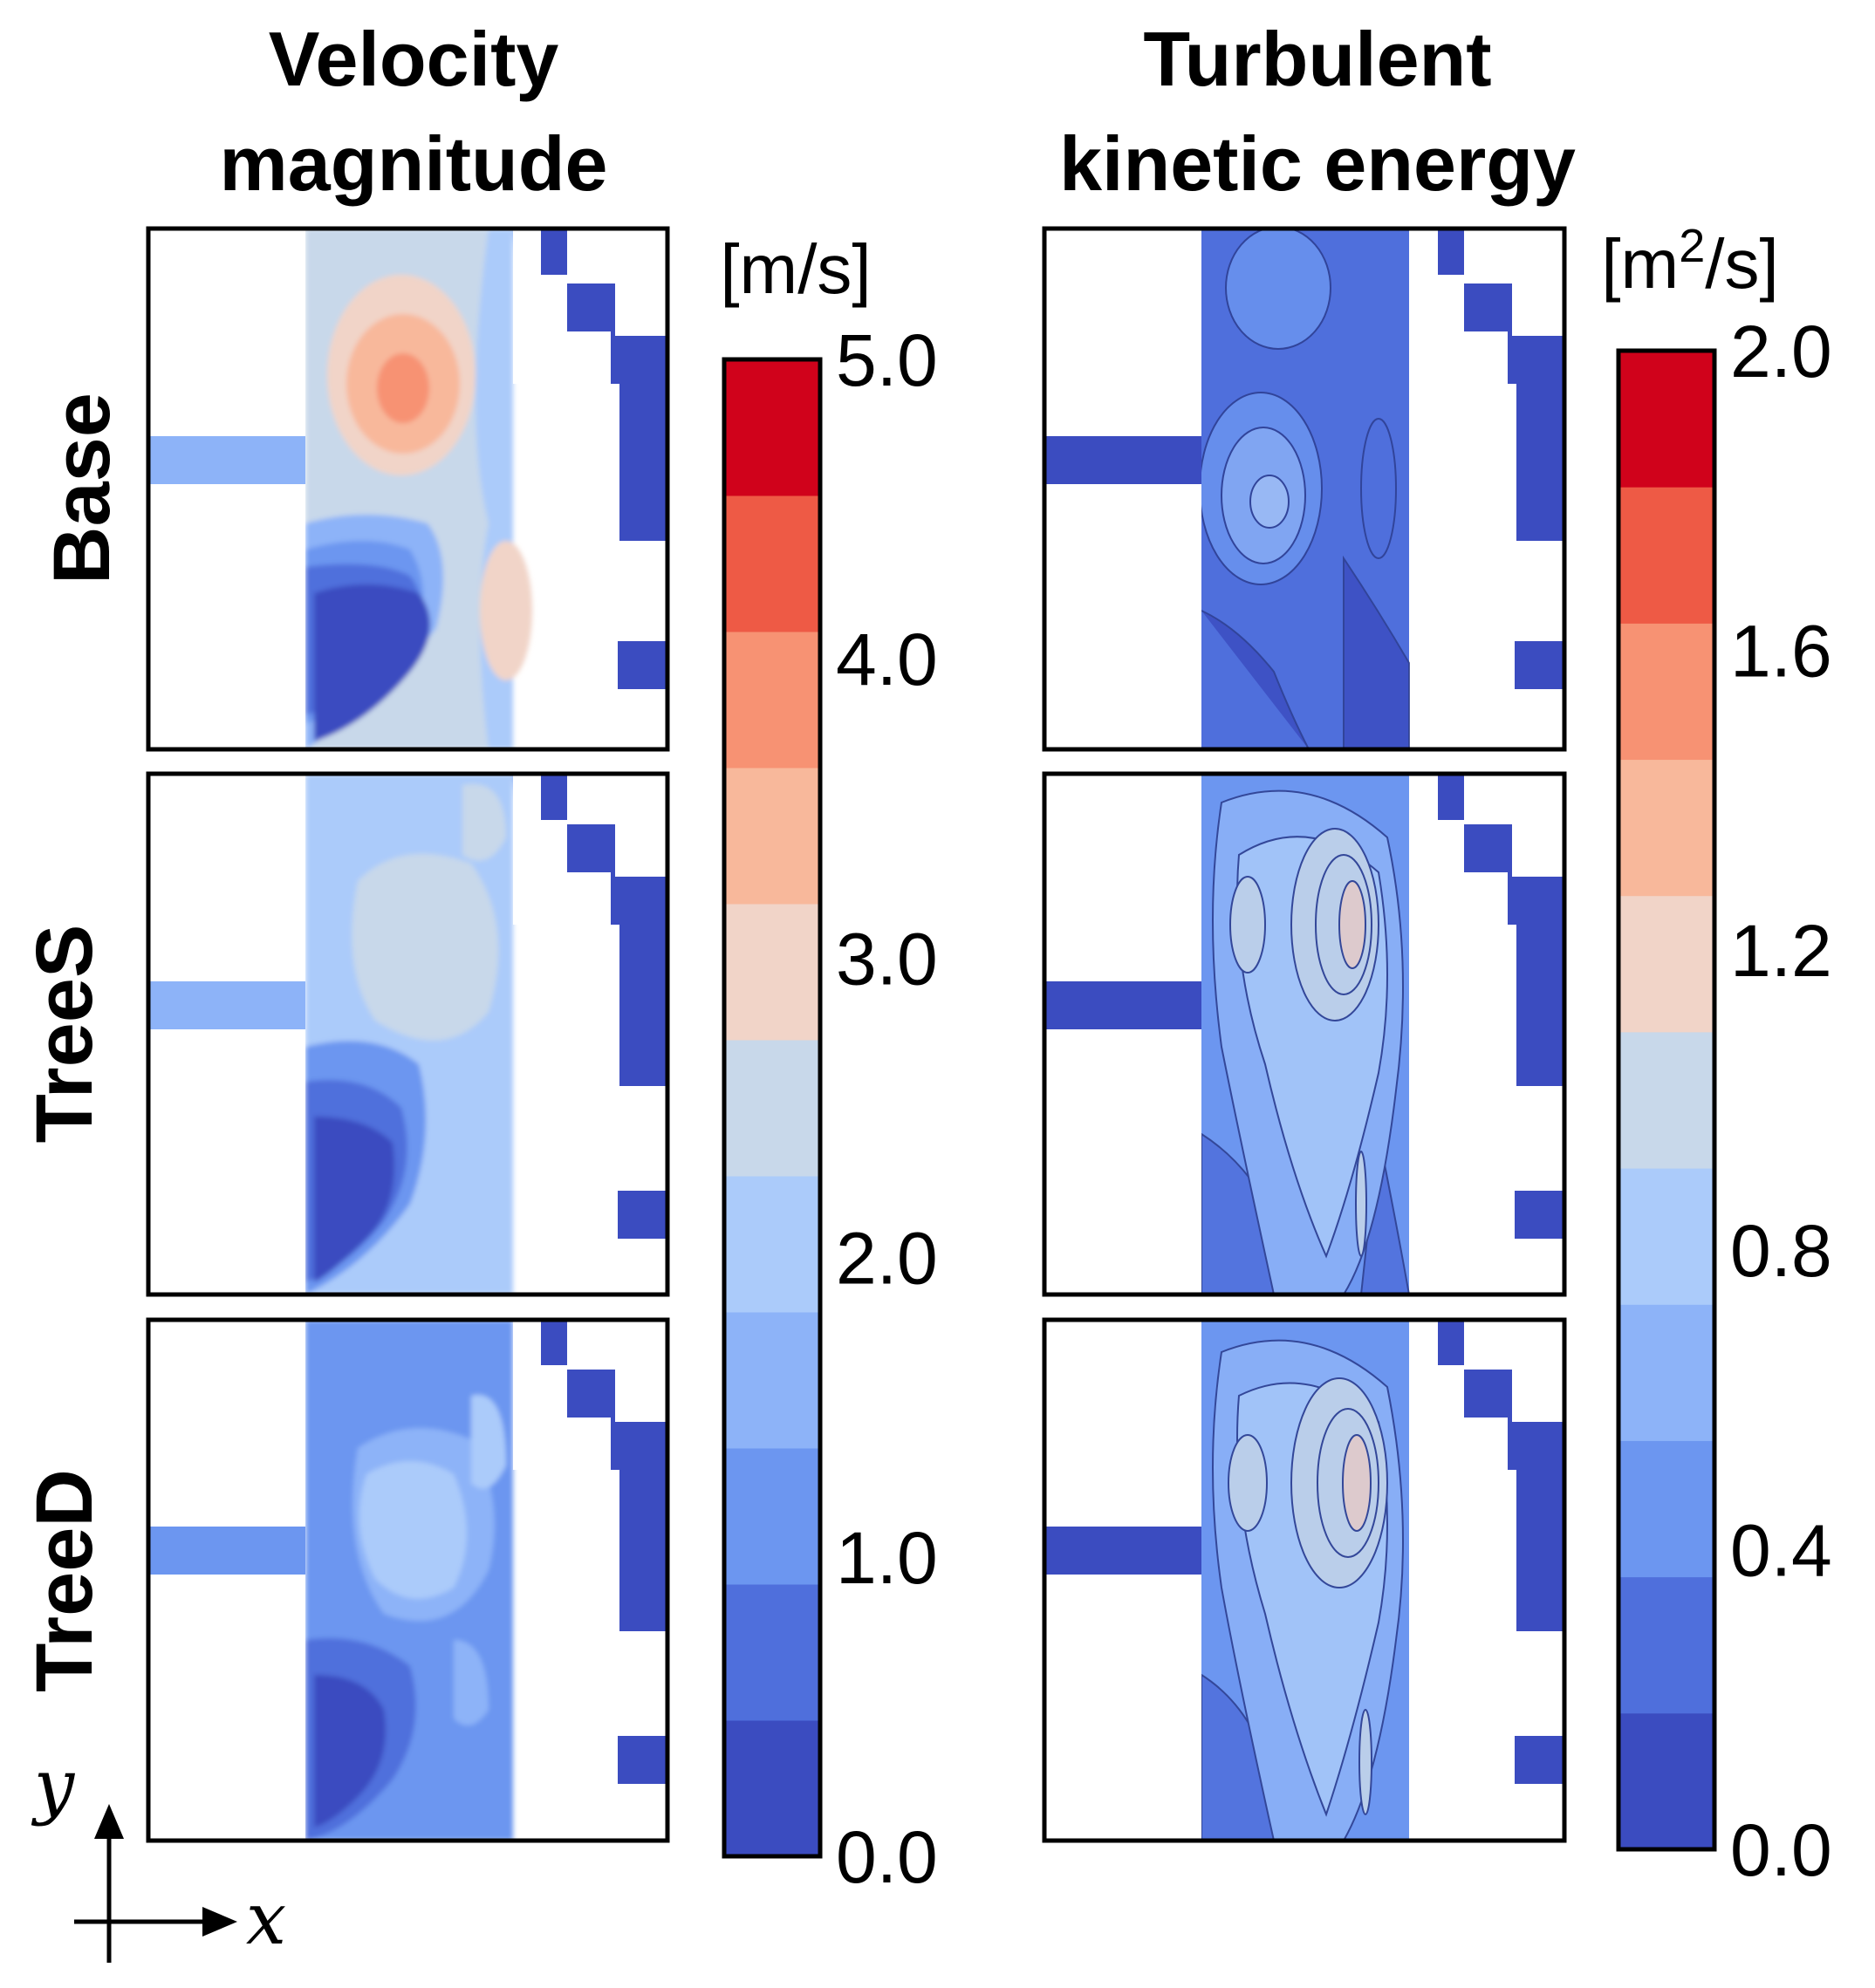  What do you see at coordinates (64, 1034) in the screenshot?
I see `row-label-trees: TreeS` at bounding box center [64, 1034].